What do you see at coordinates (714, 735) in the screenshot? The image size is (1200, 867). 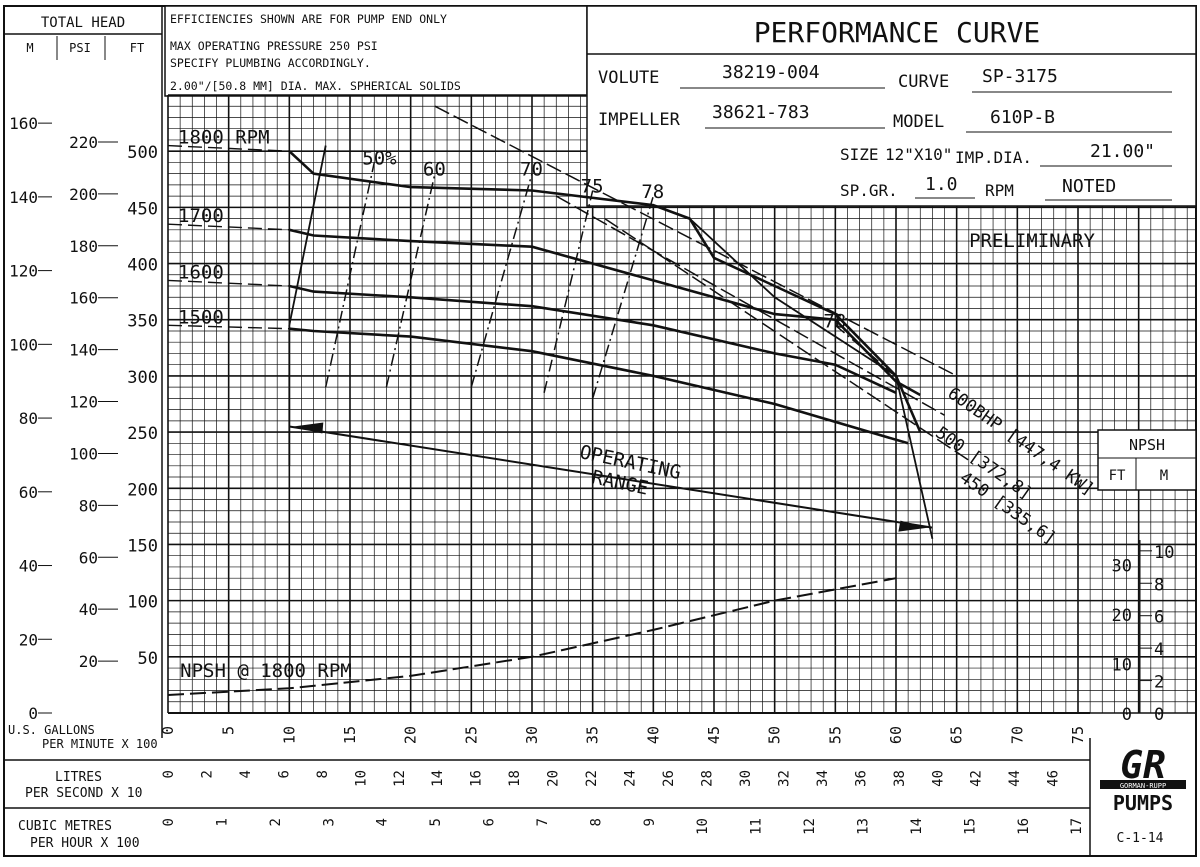 I see `x-tick-gpm: 45` at bounding box center [714, 735].